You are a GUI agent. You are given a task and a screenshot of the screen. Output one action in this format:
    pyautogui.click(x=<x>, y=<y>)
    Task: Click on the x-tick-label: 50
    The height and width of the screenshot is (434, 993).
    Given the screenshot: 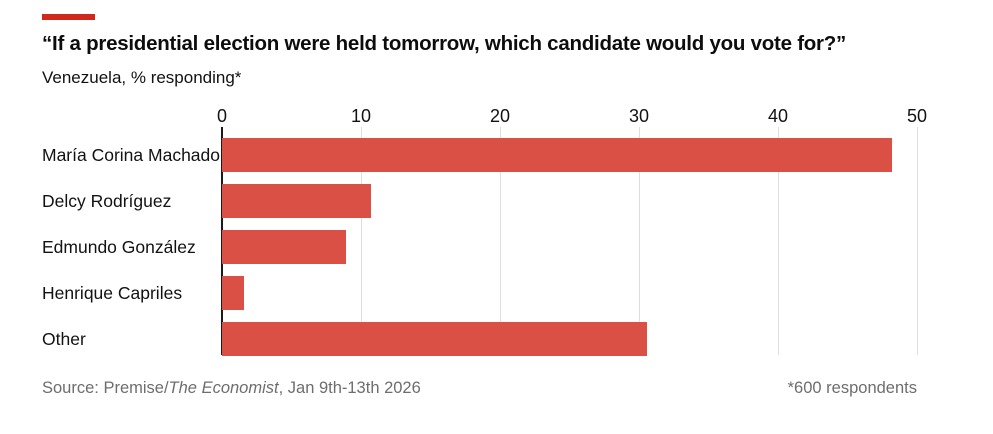 What is the action you would take?
    pyautogui.click(x=917, y=116)
    